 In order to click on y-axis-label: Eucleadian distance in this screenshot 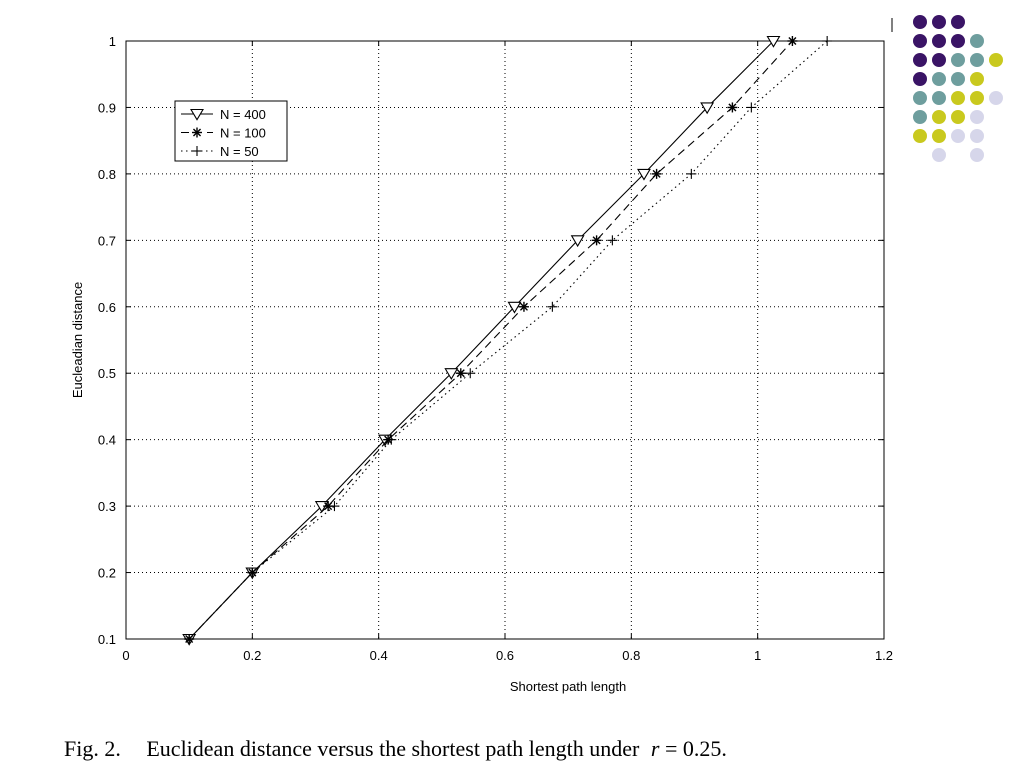, I will do `click(77, 340)`.